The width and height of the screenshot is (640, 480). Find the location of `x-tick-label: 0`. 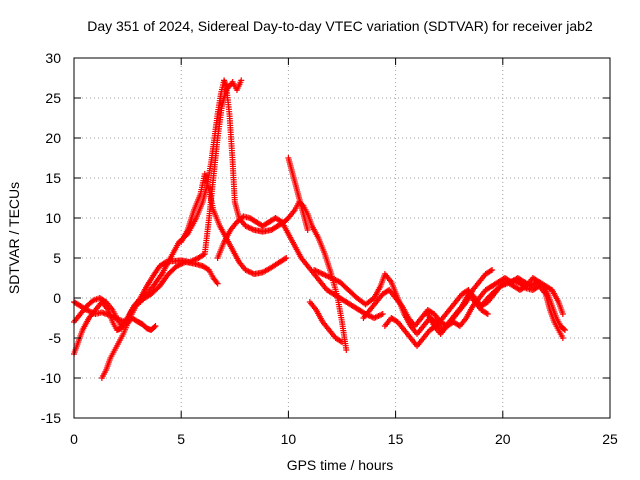

x-tick-label: 0 is located at coordinates (74, 439).